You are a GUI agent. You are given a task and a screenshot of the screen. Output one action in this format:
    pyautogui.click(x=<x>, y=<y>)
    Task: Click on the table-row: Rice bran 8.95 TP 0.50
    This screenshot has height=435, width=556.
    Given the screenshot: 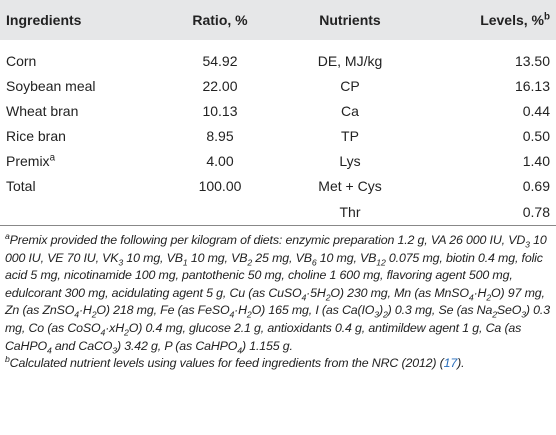 What is the action you would take?
    pyautogui.click(x=278, y=135)
    